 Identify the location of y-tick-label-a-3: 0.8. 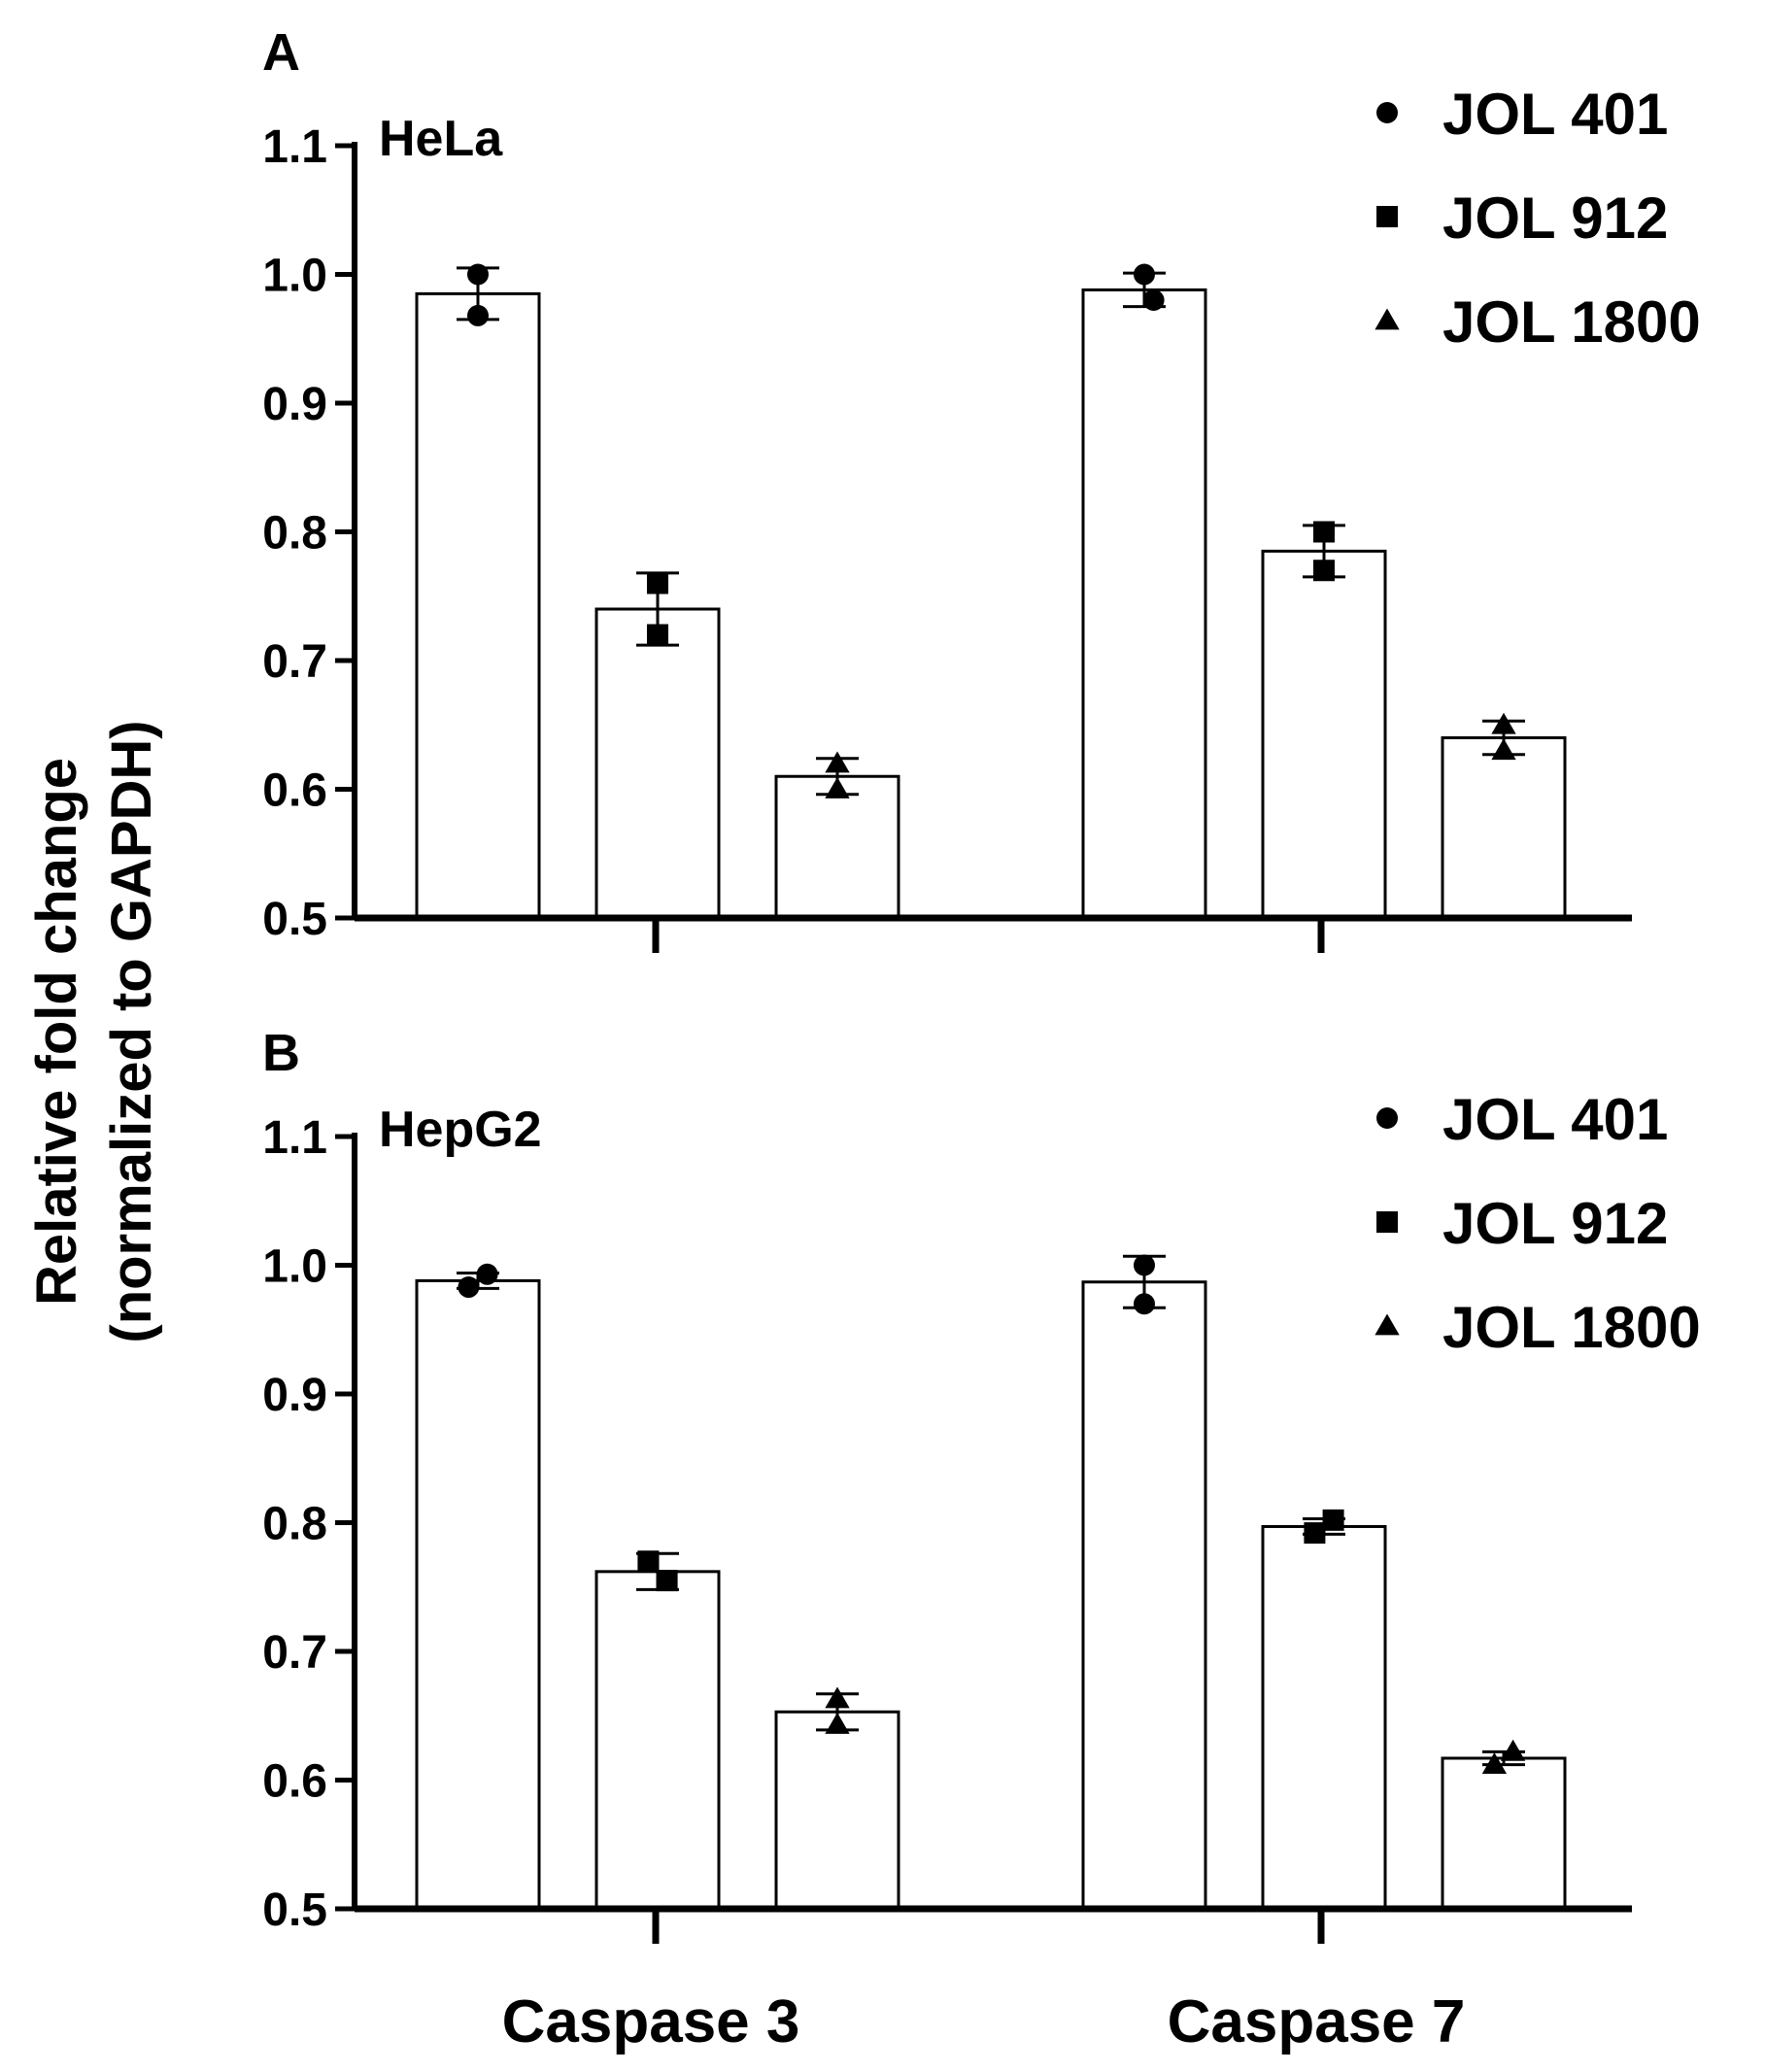
(294, 534).